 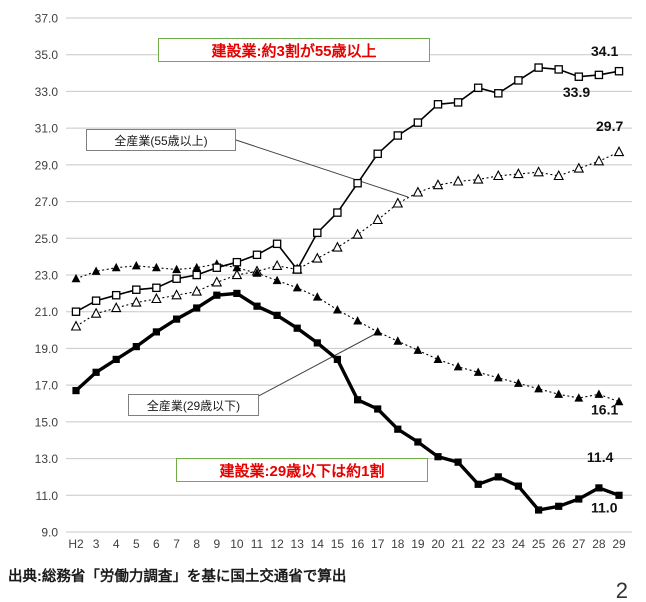 What do you see at coordinates (398, 544) in the screenshot?
I see `svg-text: 18` at bounding box center [398, 544].